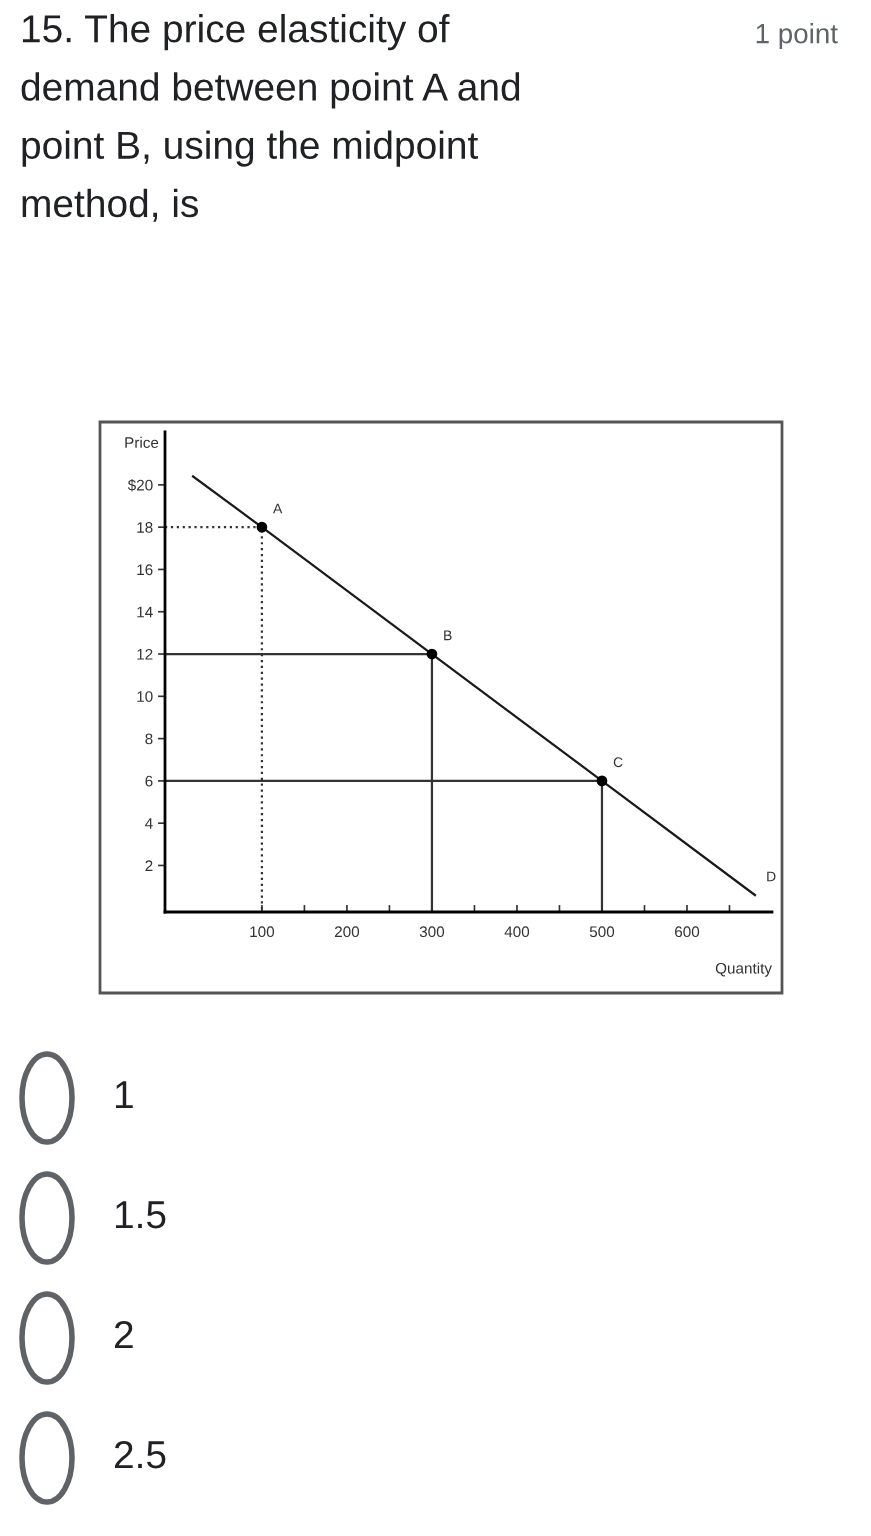 The width and height of the screenshot is (871, 1536). What do you see at coordinates (262, 932) in the screenshot?
I see `x-tick-label: 100` at bounding box center [262, 932].